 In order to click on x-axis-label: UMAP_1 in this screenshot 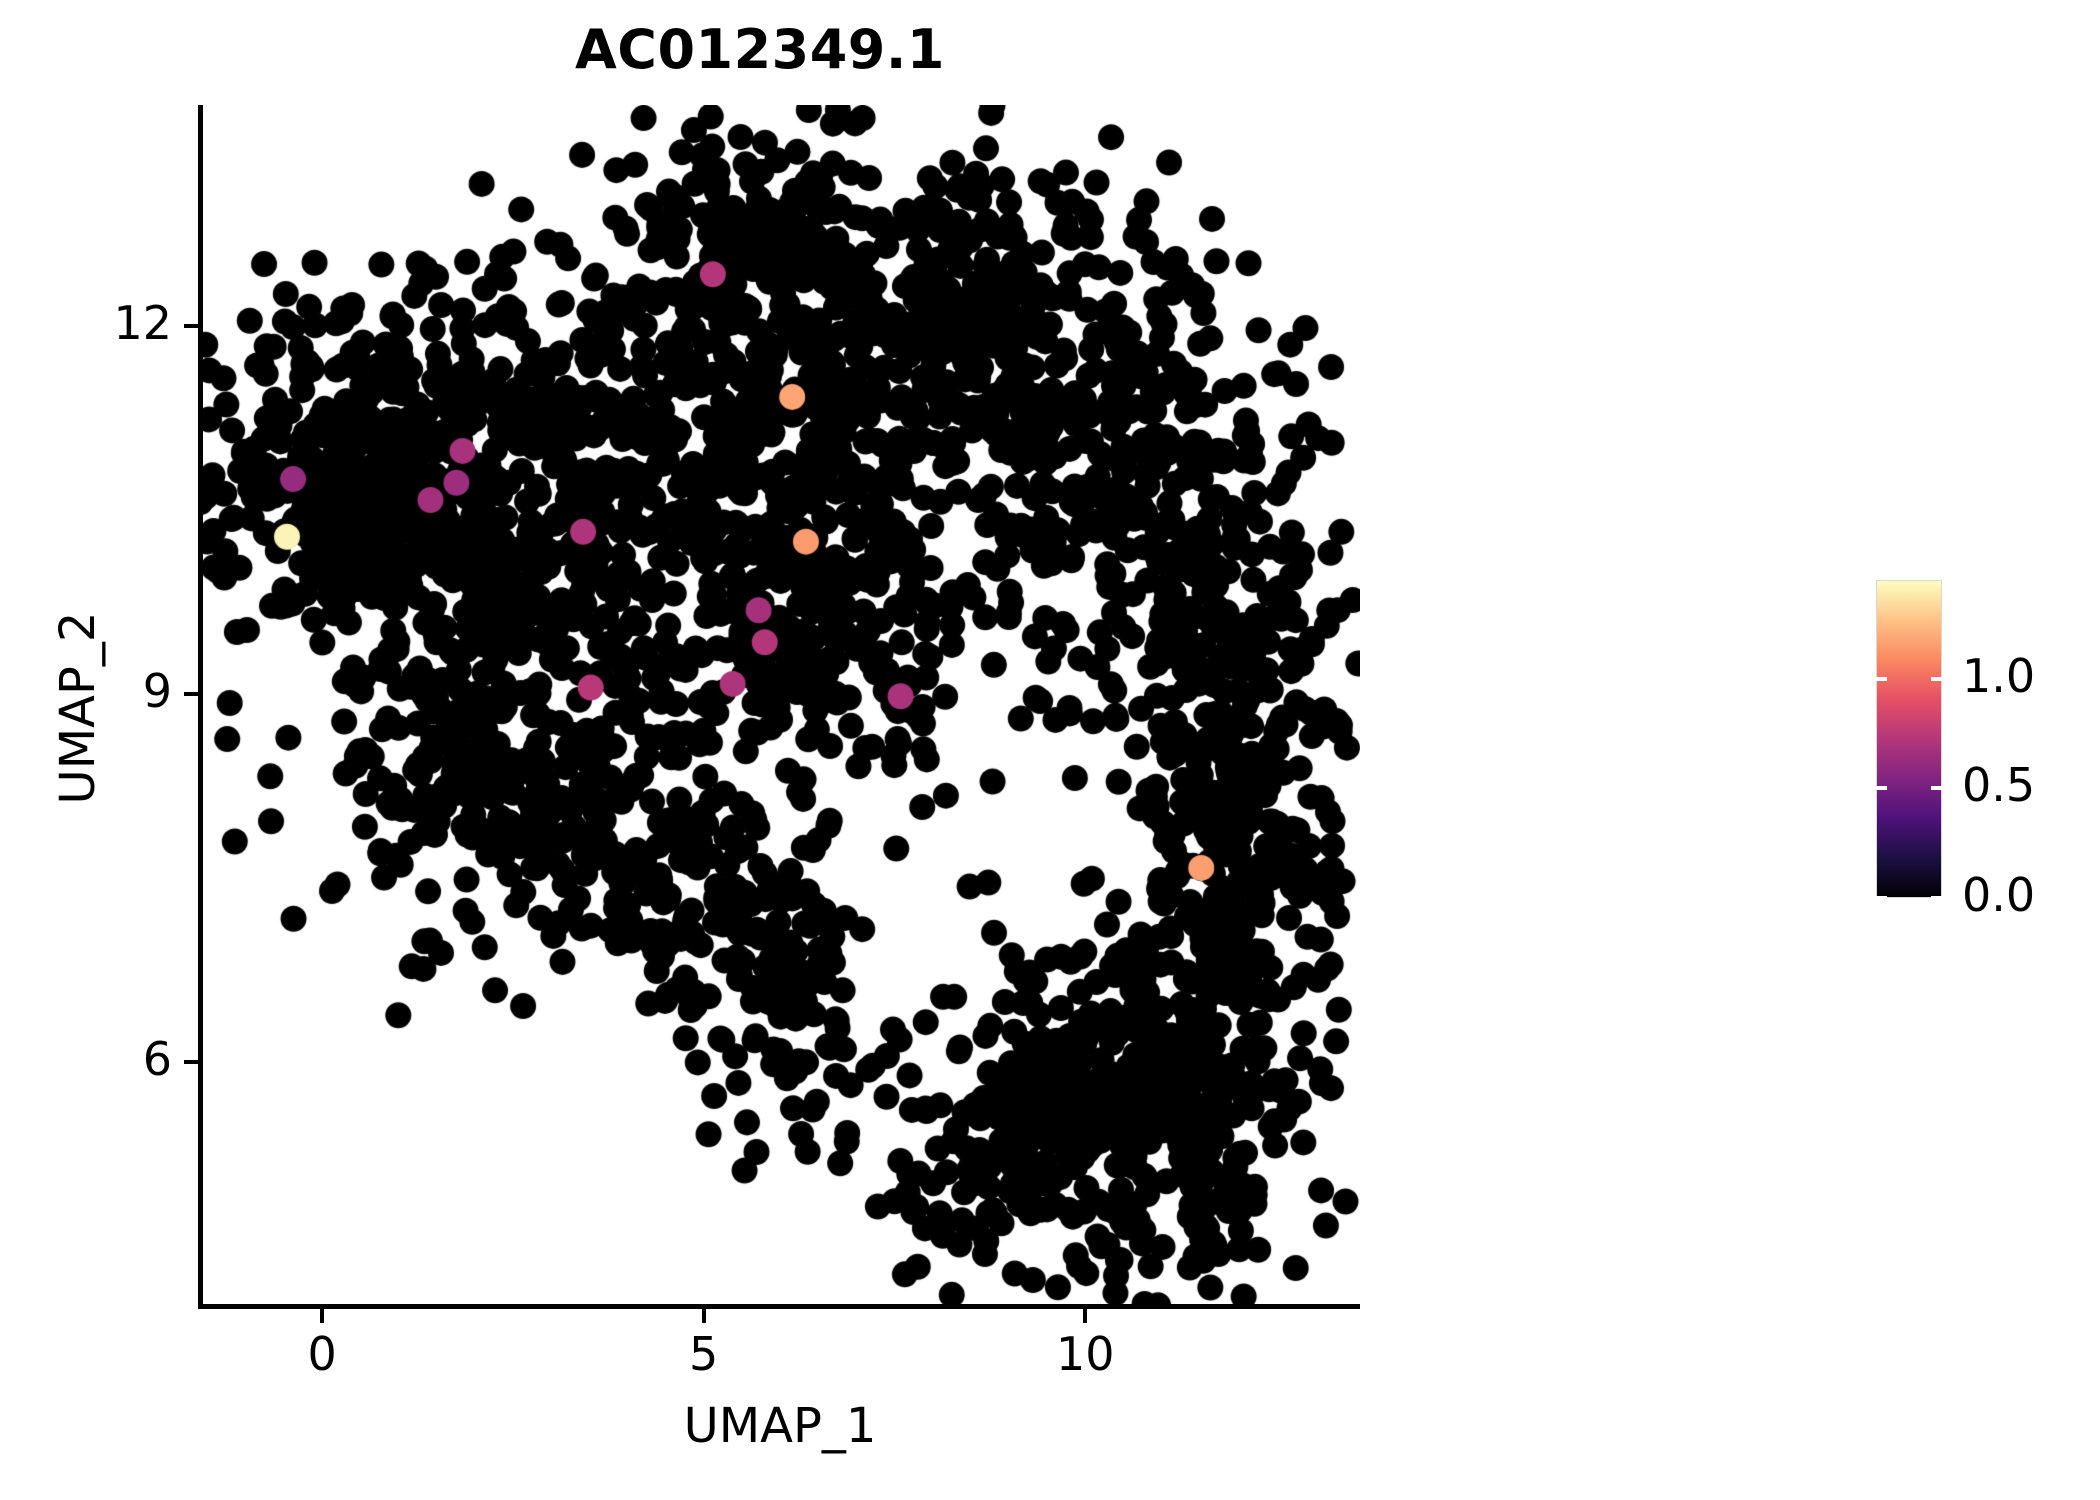, I will do `click(780, 1426)`.